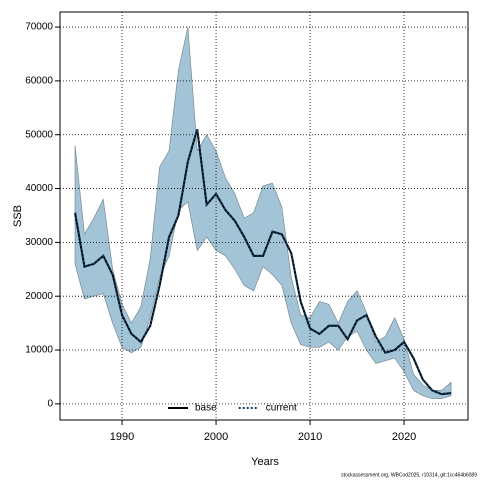 Image resolution: width=480 pixels, height=485 pixels. Describe the element at coordinates (404, 437) in the screenshot. I see `x-tick-label: 2020` at that location.